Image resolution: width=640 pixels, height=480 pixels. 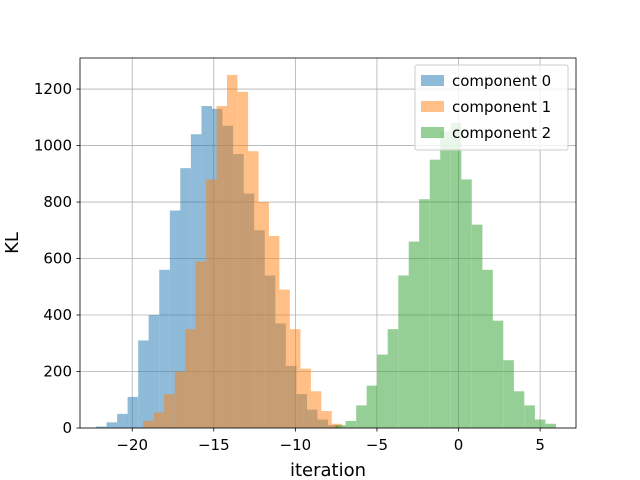 I want to click on legend-item: component 1, so click(x=486, y=107).